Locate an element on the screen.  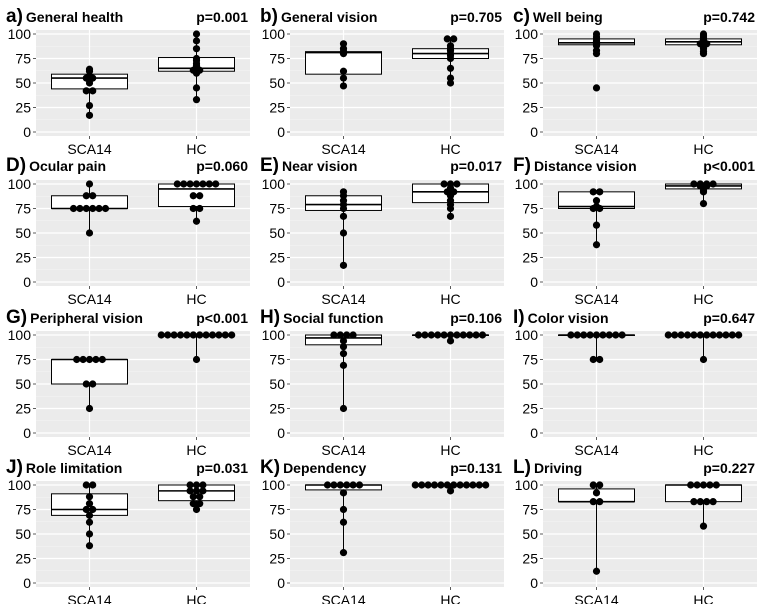
panel-letter: H) is located at coordinates (270, 317).